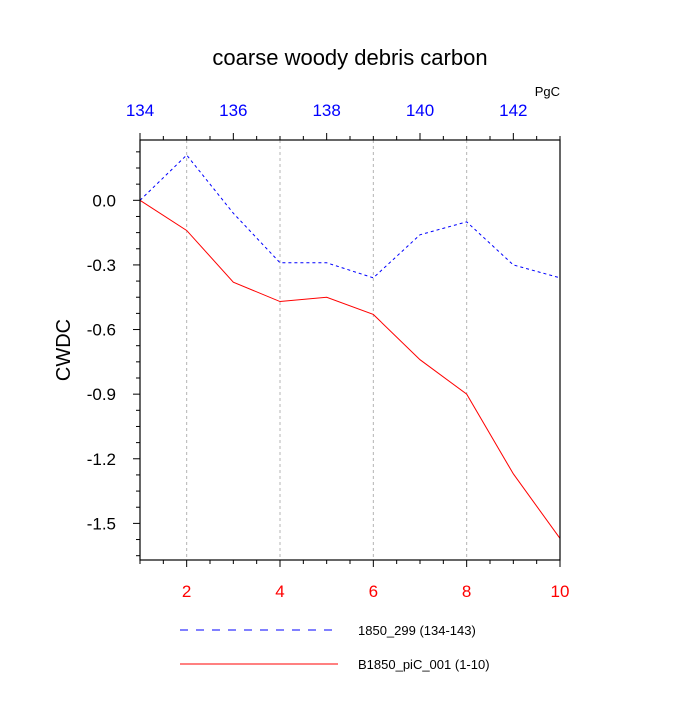  I want to click on bottom-axis-tick-label: 8, so click(466, 591).